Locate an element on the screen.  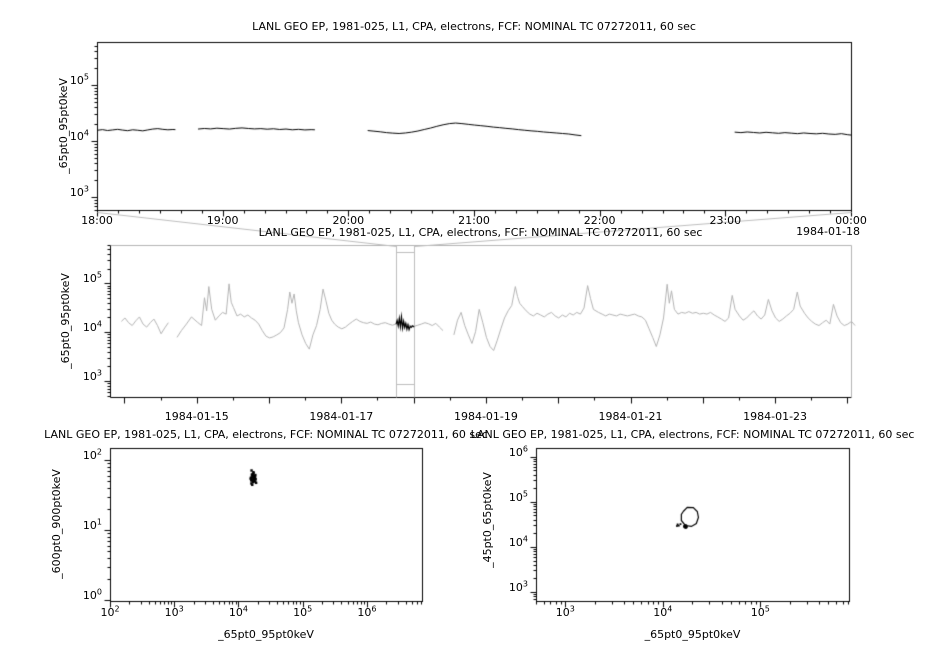
panel3-x-axis-label: _65pt0_95pt0keV is located at coordinates (266, 634).